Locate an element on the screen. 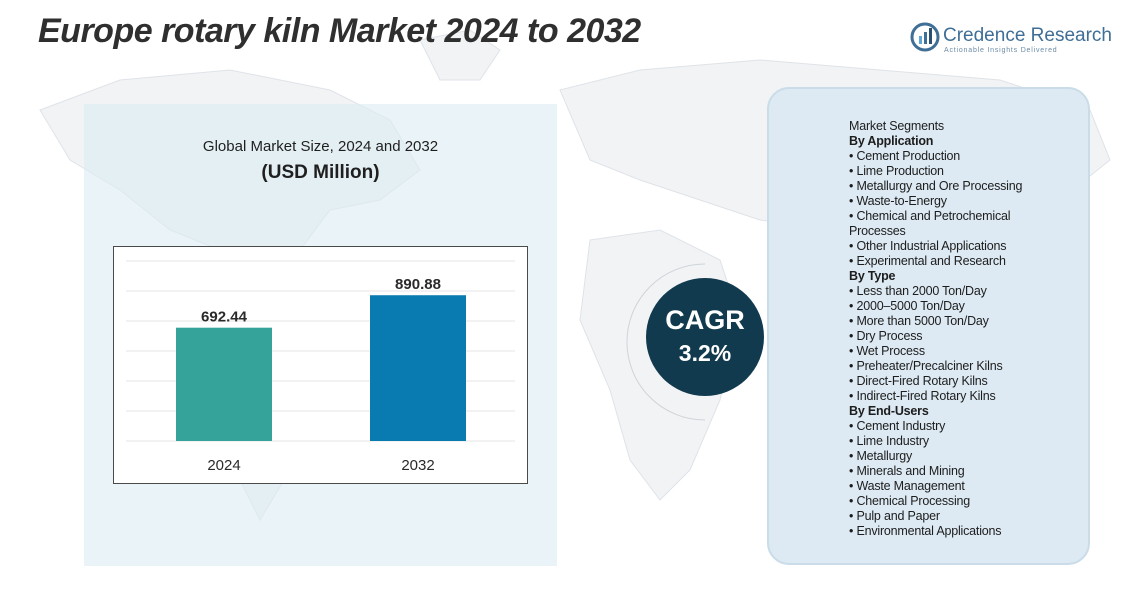 The image size is (1143, 592). segment-item: • Waste Management is located at coordinates (907, 486).